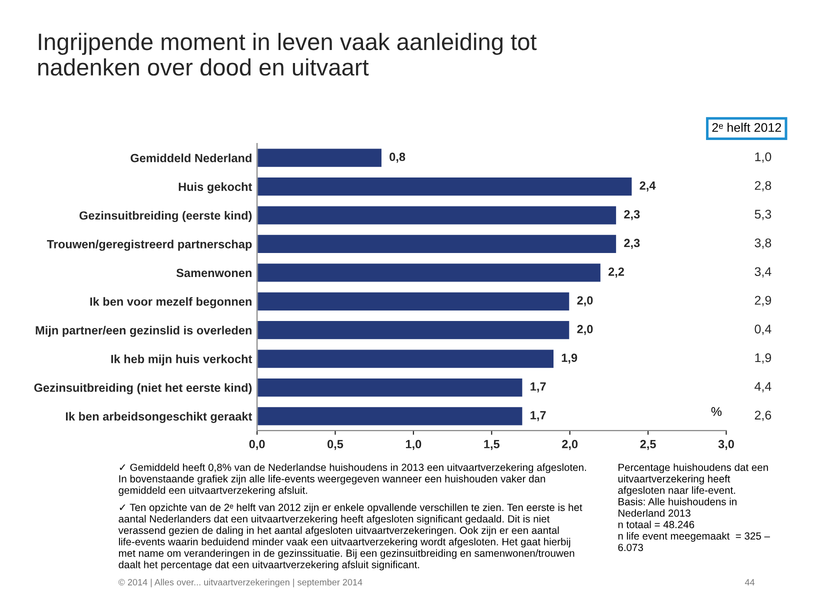 The height and width of the screenshot is (598, 816). I want to click on y-tick-label: Ik ben voor mezelf begonnen, so click(171, 302).